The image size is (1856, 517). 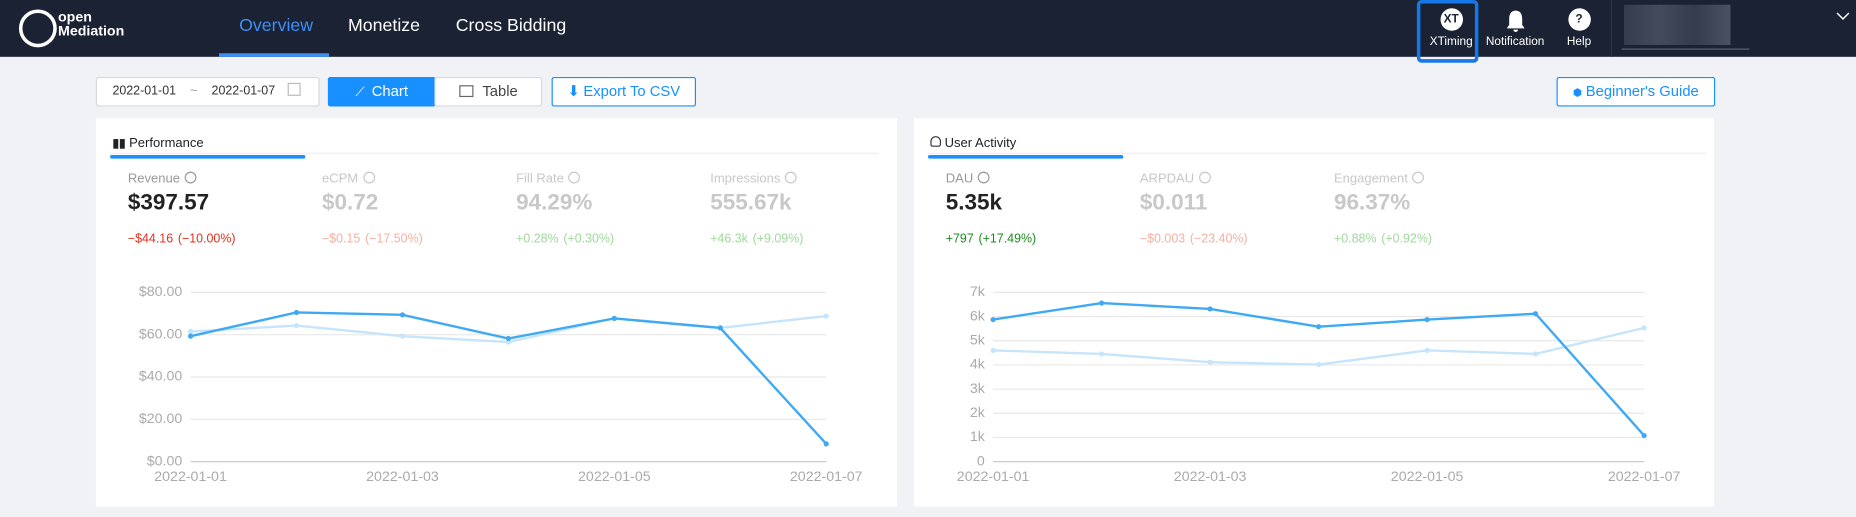 What do you see at coordinates (978, 437) in the screenshot?
I see `y-tick-label: 1k` at bounding box center [978, 437].